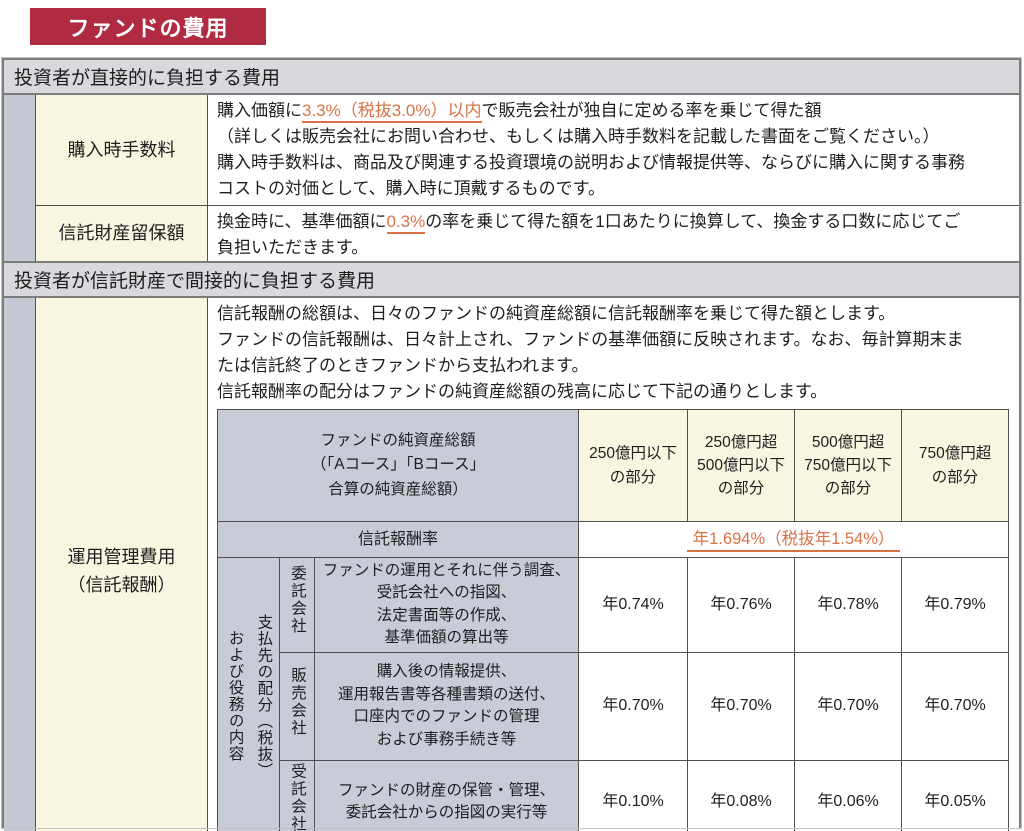 The width and height of the screenshot is (1024, 831). Describe the element at coordinates (398, 539) in the screenshot. I see `trust-fee-rate-label: 信託報酬率` at that location.